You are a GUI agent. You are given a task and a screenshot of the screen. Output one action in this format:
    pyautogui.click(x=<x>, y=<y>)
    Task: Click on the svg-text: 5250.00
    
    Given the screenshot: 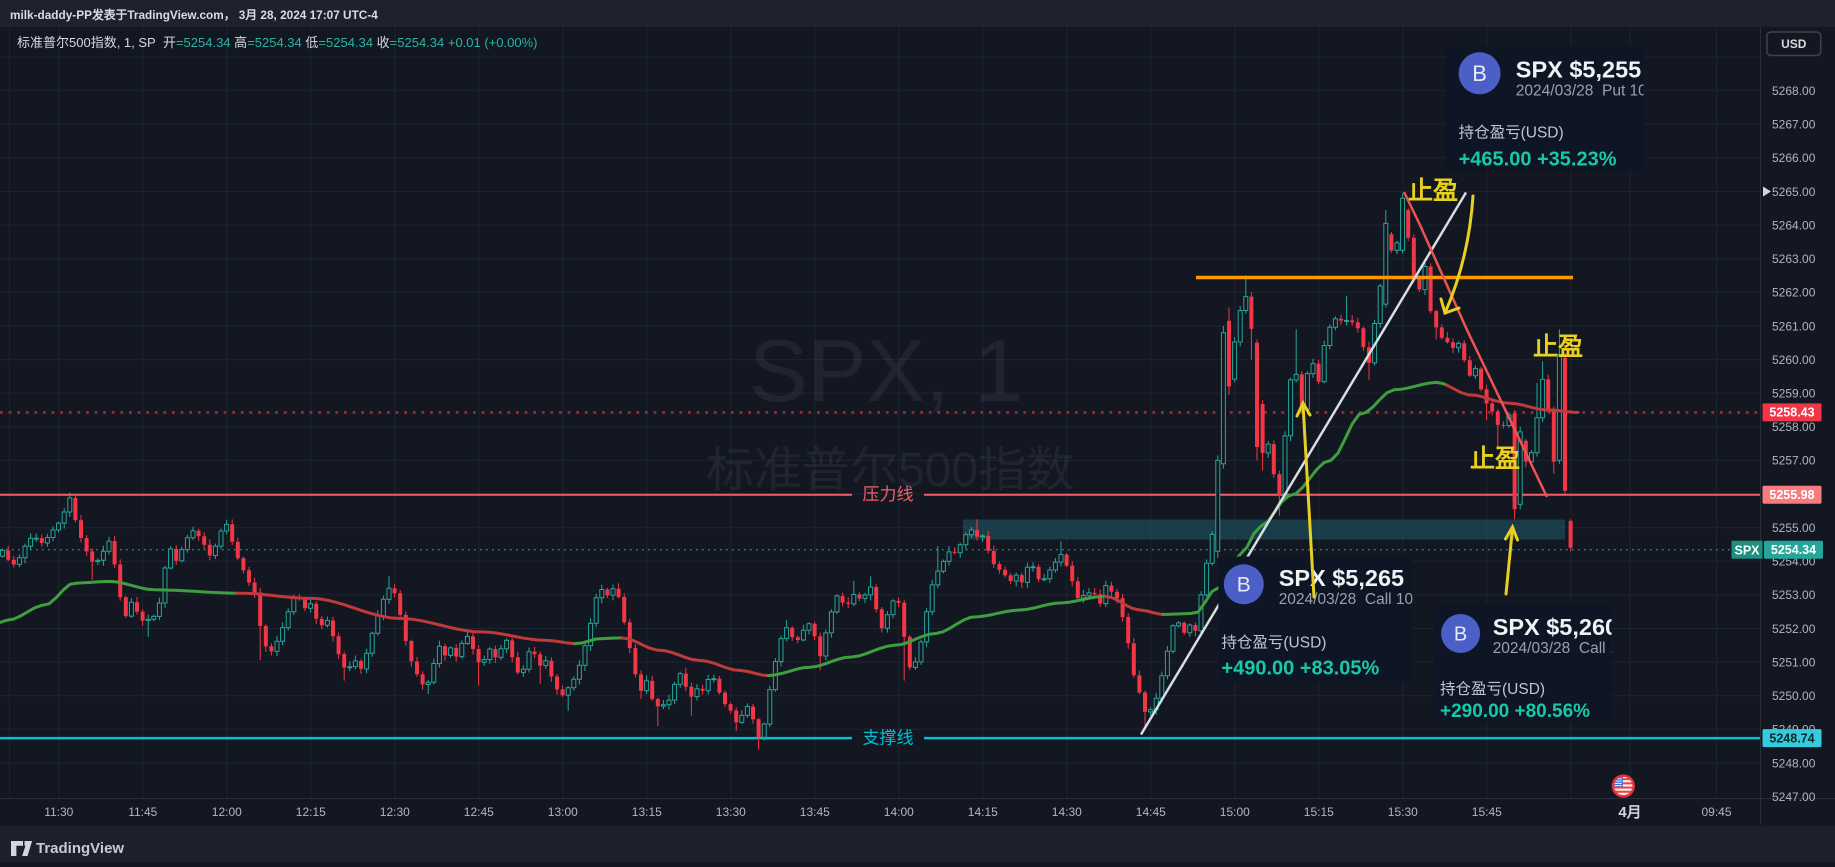 What is the action you would take?
    pyautogui.click(x=1794, y=696)
    